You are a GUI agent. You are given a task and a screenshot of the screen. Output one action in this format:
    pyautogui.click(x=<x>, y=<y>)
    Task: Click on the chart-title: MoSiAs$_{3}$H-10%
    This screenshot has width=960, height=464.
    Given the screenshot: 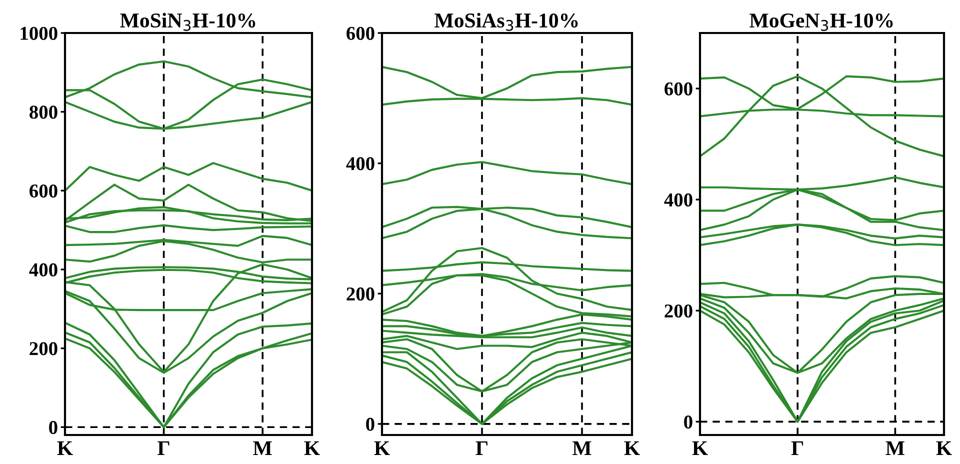 What is the action you would take?
    pyautogui.click(x=506, y=21)
    